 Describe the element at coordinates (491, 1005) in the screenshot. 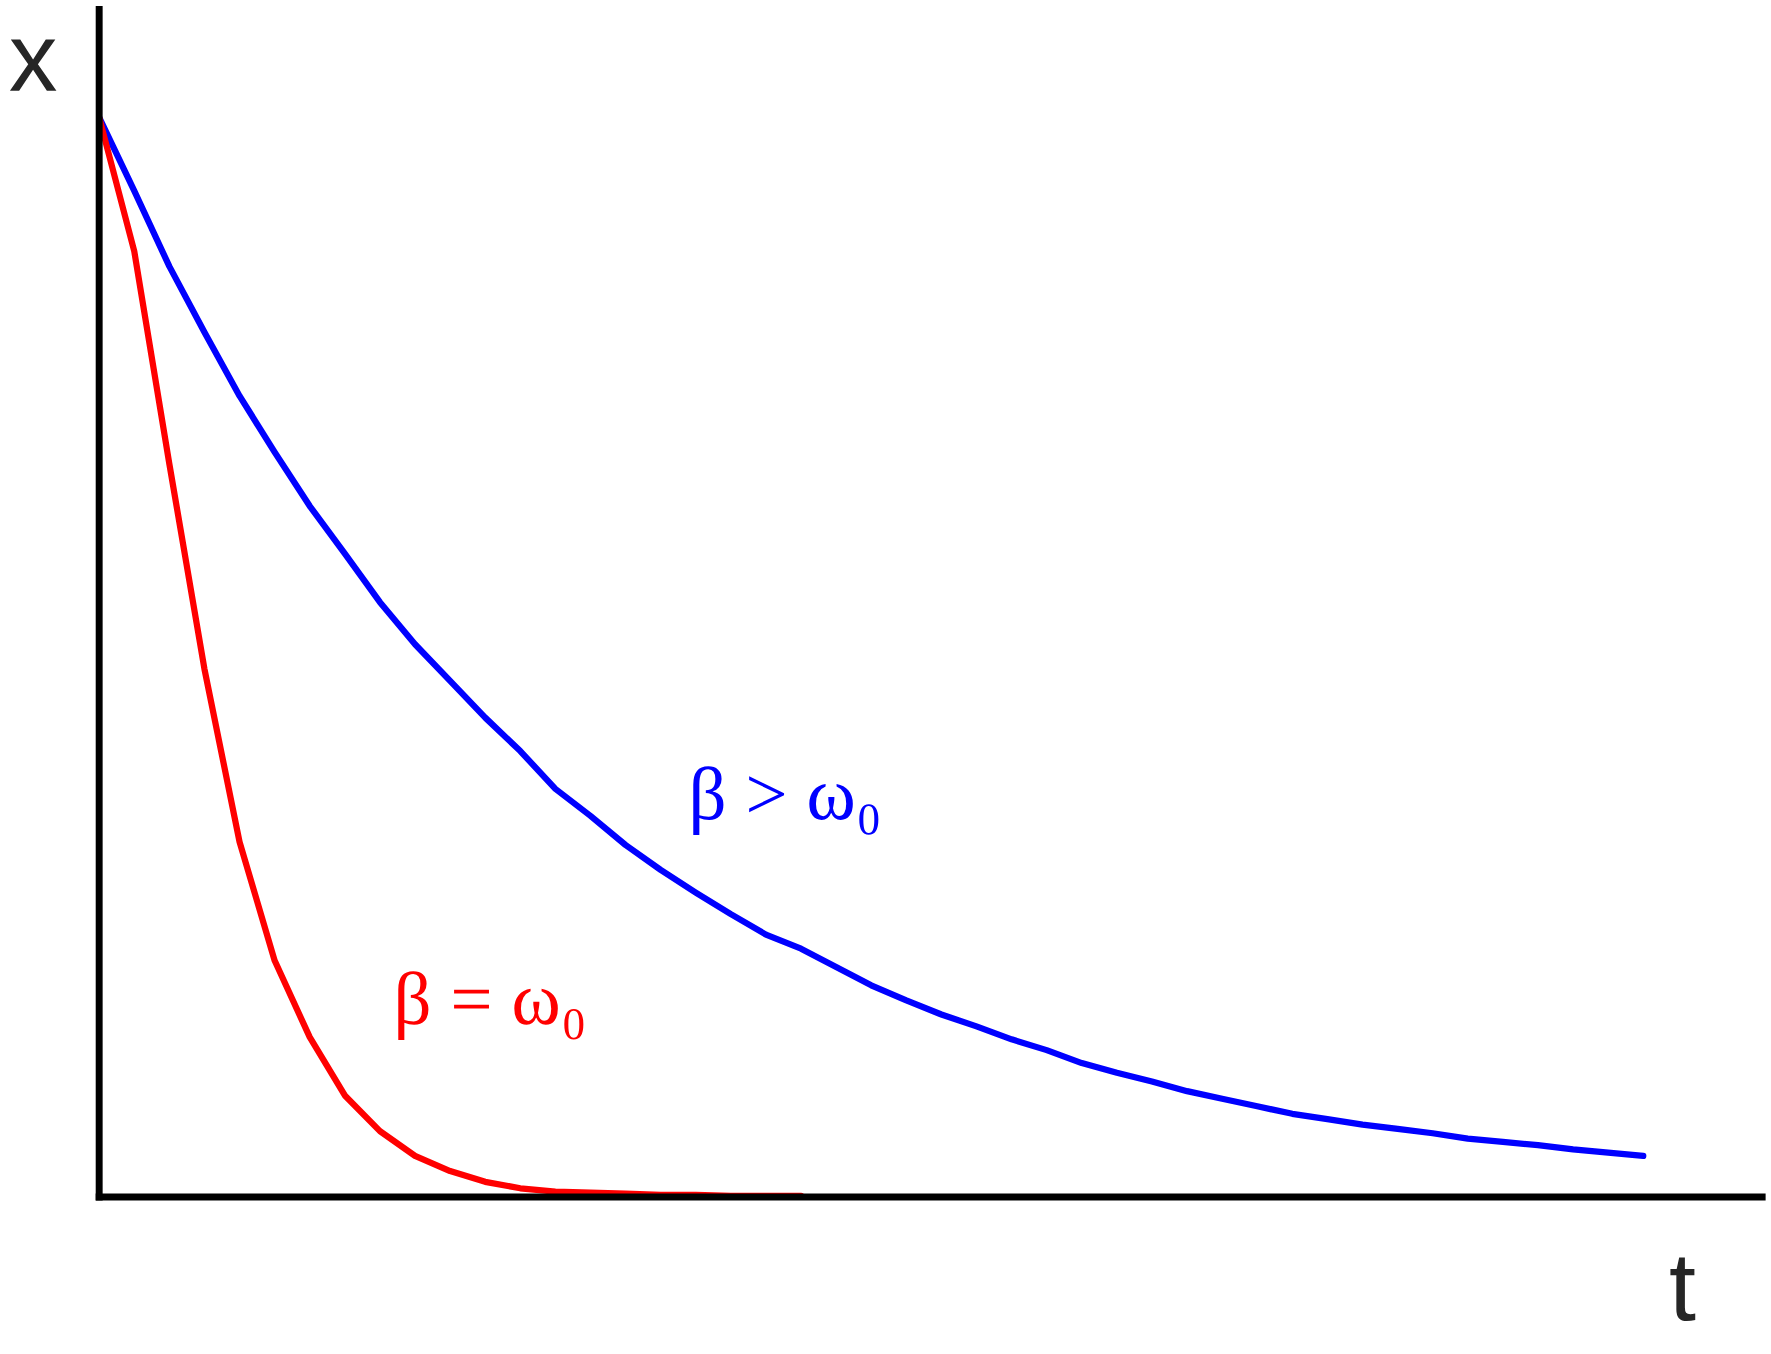

I see `series-label: β = ω₀` at that location.